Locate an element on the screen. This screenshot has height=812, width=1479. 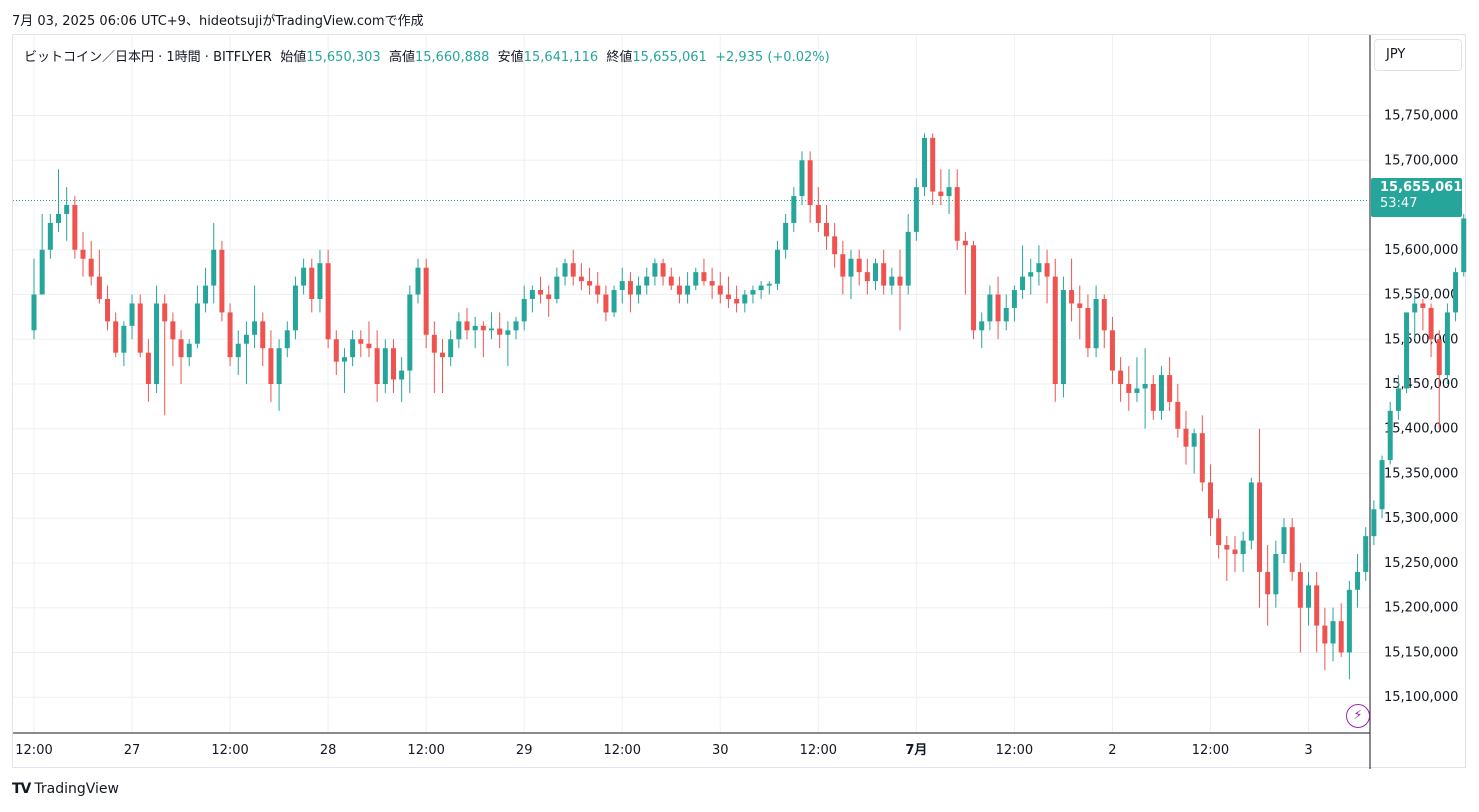
change-value: +2,935 (+0.02%) is located at coordinates (772, 57).